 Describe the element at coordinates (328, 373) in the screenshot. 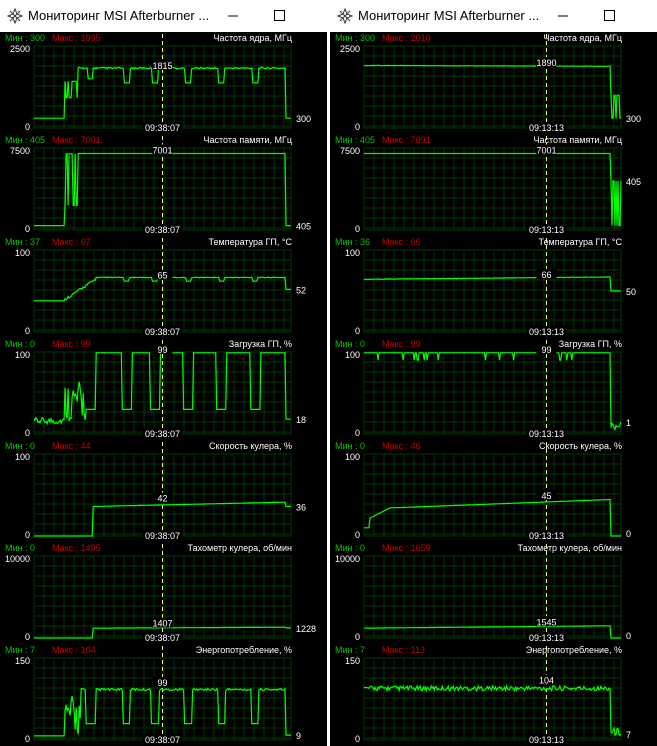

I see `window-gap` at that location.